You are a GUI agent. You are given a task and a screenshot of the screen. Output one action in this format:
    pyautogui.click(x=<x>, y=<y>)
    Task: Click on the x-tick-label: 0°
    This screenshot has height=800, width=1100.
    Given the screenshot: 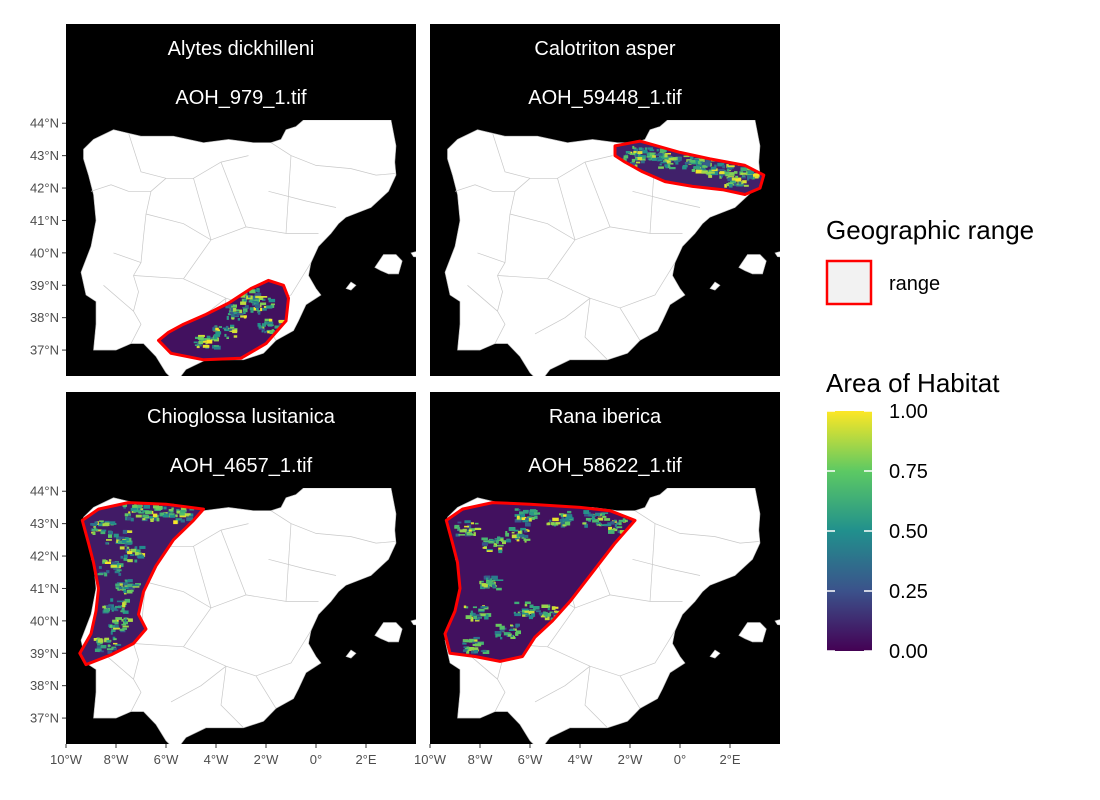 What is the action you would take?
    pyautogui.click(x=680, y=759)
    